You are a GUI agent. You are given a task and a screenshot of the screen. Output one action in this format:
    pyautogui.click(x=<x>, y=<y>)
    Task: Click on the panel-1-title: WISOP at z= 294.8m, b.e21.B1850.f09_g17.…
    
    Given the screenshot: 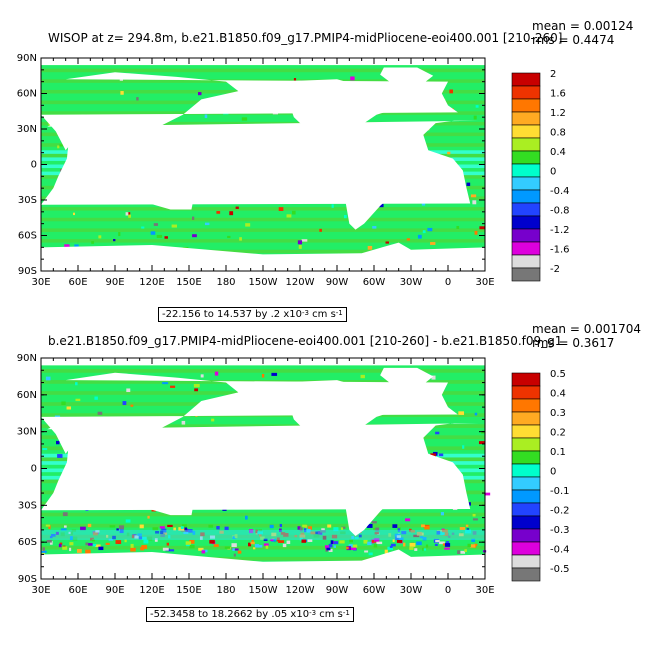 What is the action you would take?
    pyautogui.click(x=305, y=38)
    